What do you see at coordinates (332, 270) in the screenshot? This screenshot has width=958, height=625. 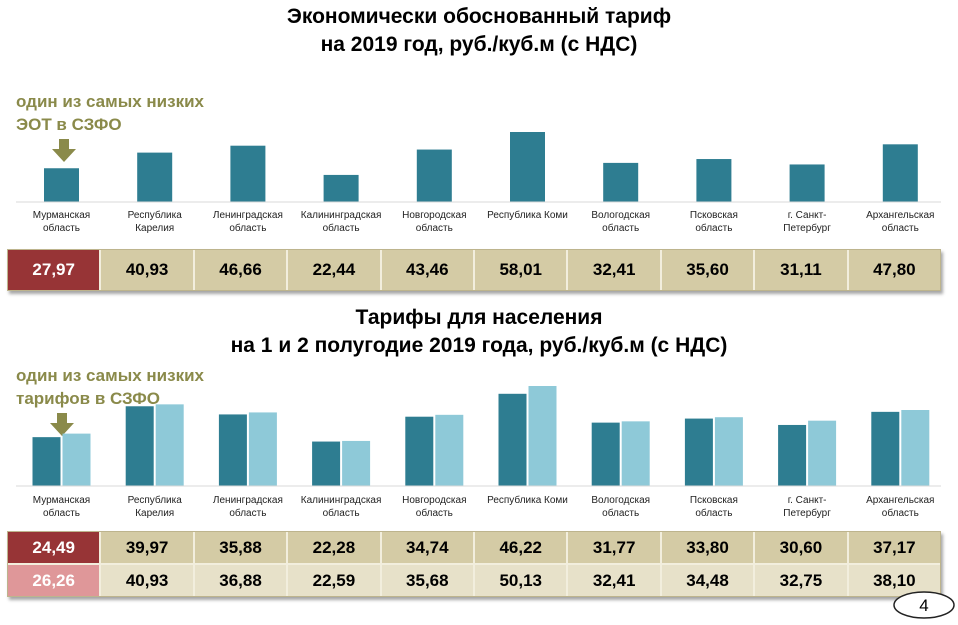 I see `value-cell: 22,44` at bounding box center [332, 270].